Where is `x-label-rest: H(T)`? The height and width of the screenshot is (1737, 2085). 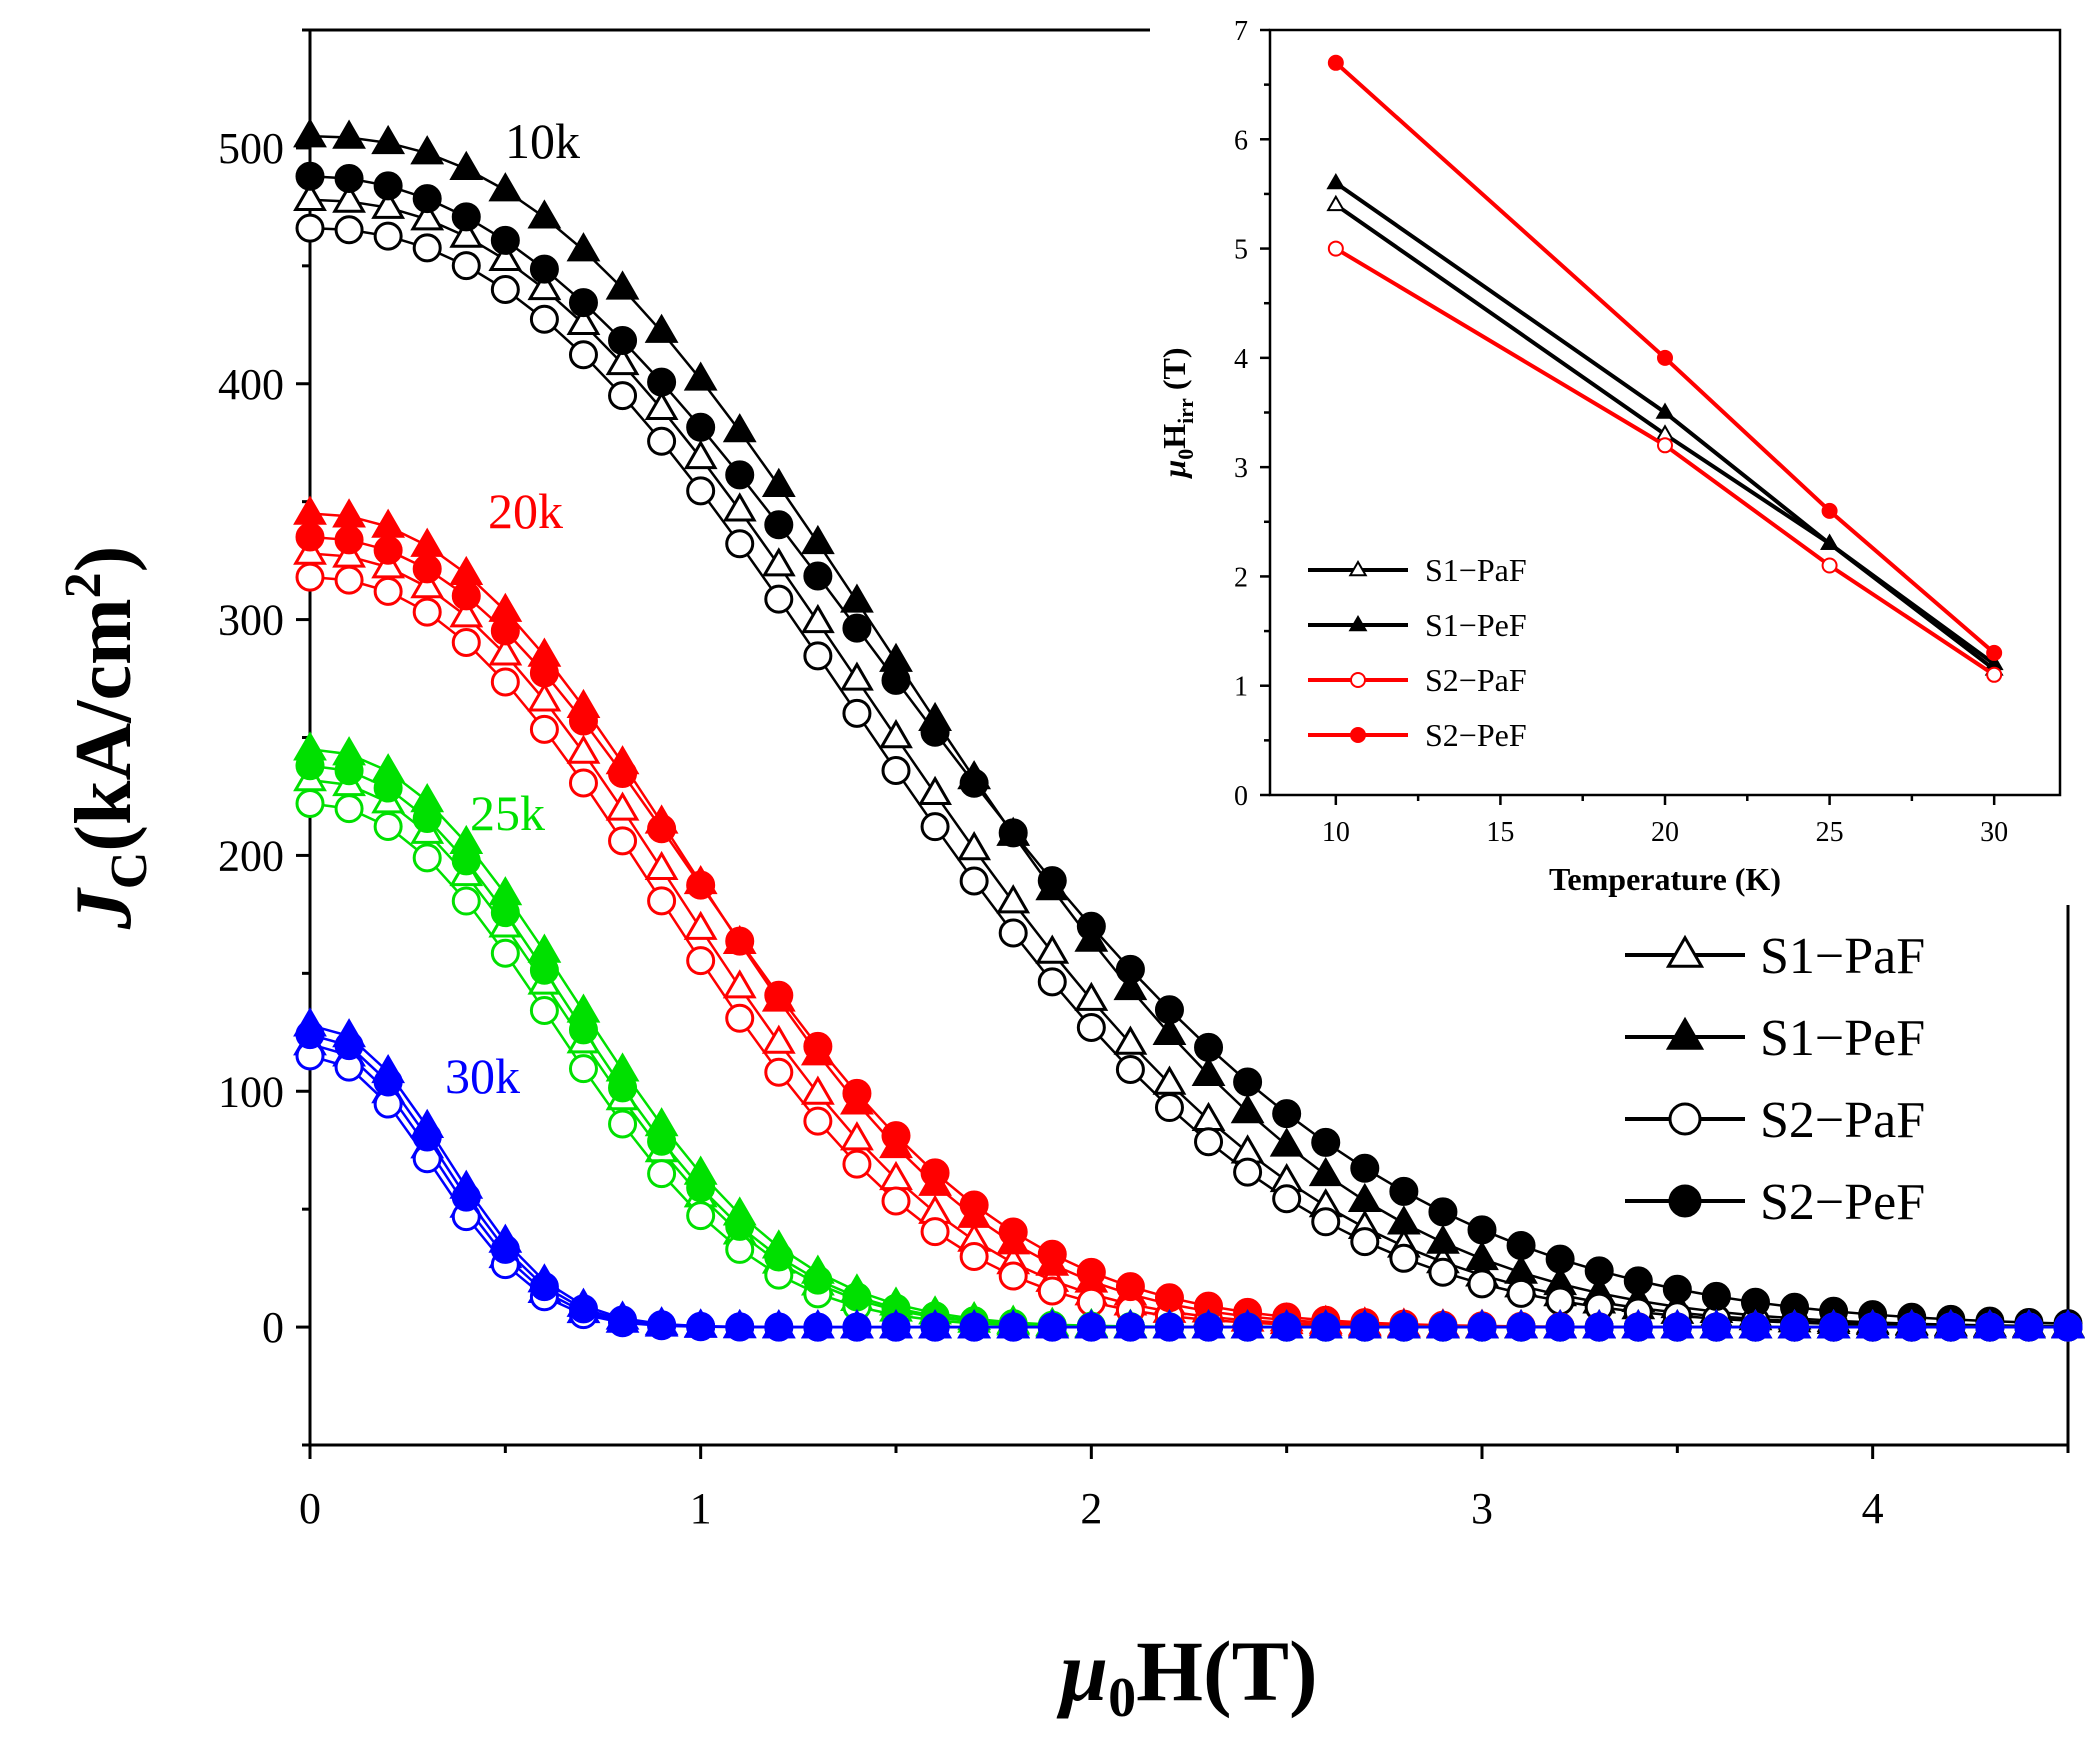 x-label-rest: H(T) is located at coordinates (1227, 1671).